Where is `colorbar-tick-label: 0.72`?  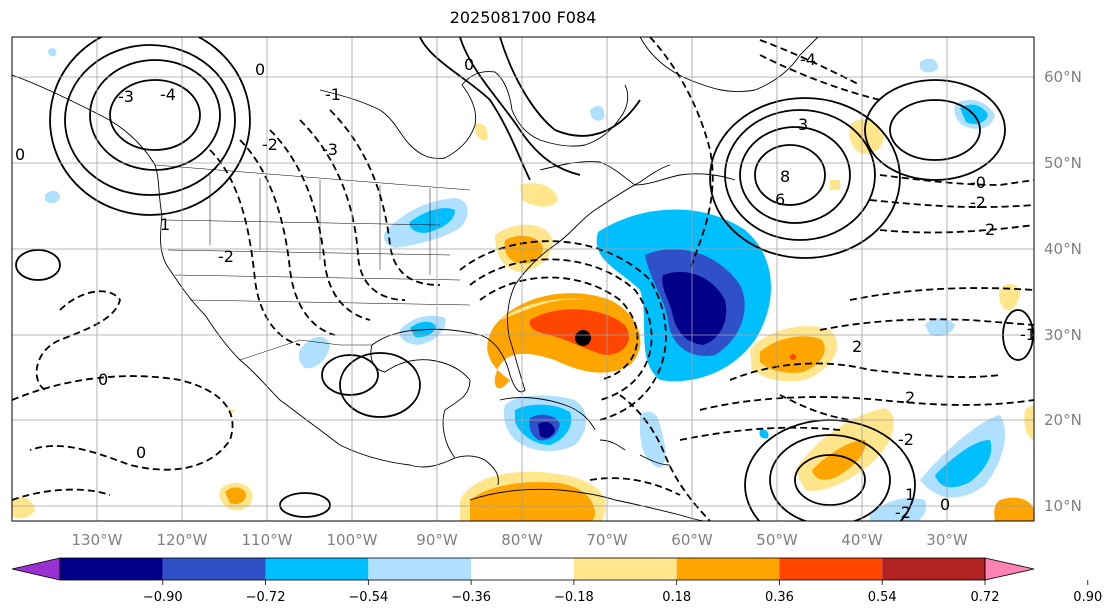
colorbar-tick-label: 0.72 is located at coordinates (985, 597).